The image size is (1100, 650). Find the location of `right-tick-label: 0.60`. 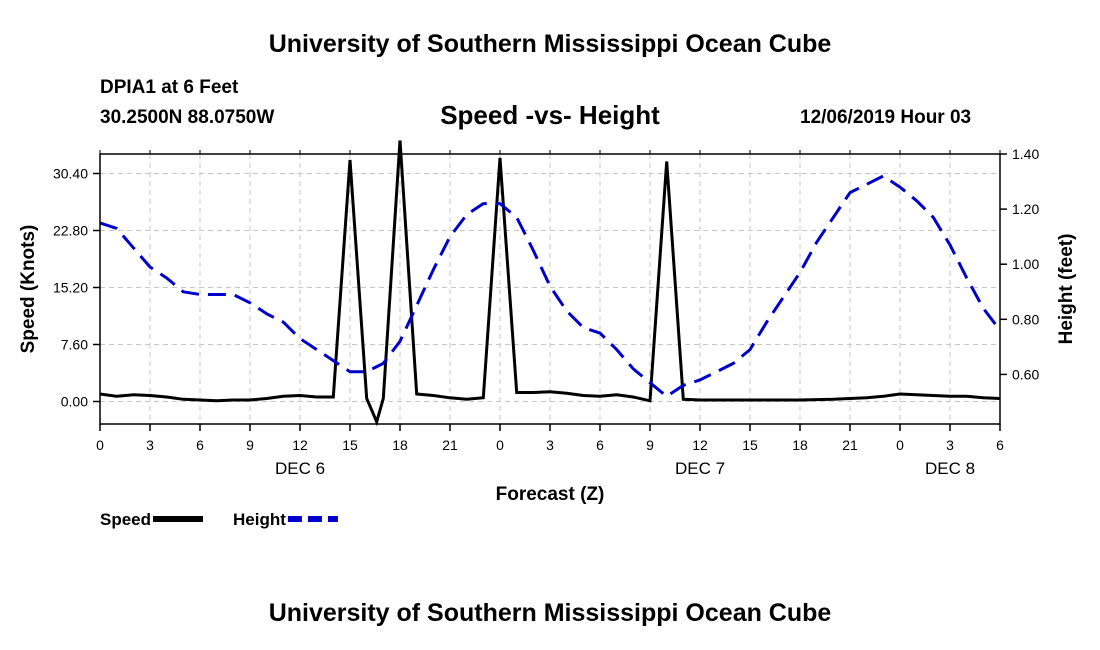

right-tick-label: 0.60 is located at coordinates (1025, 374).